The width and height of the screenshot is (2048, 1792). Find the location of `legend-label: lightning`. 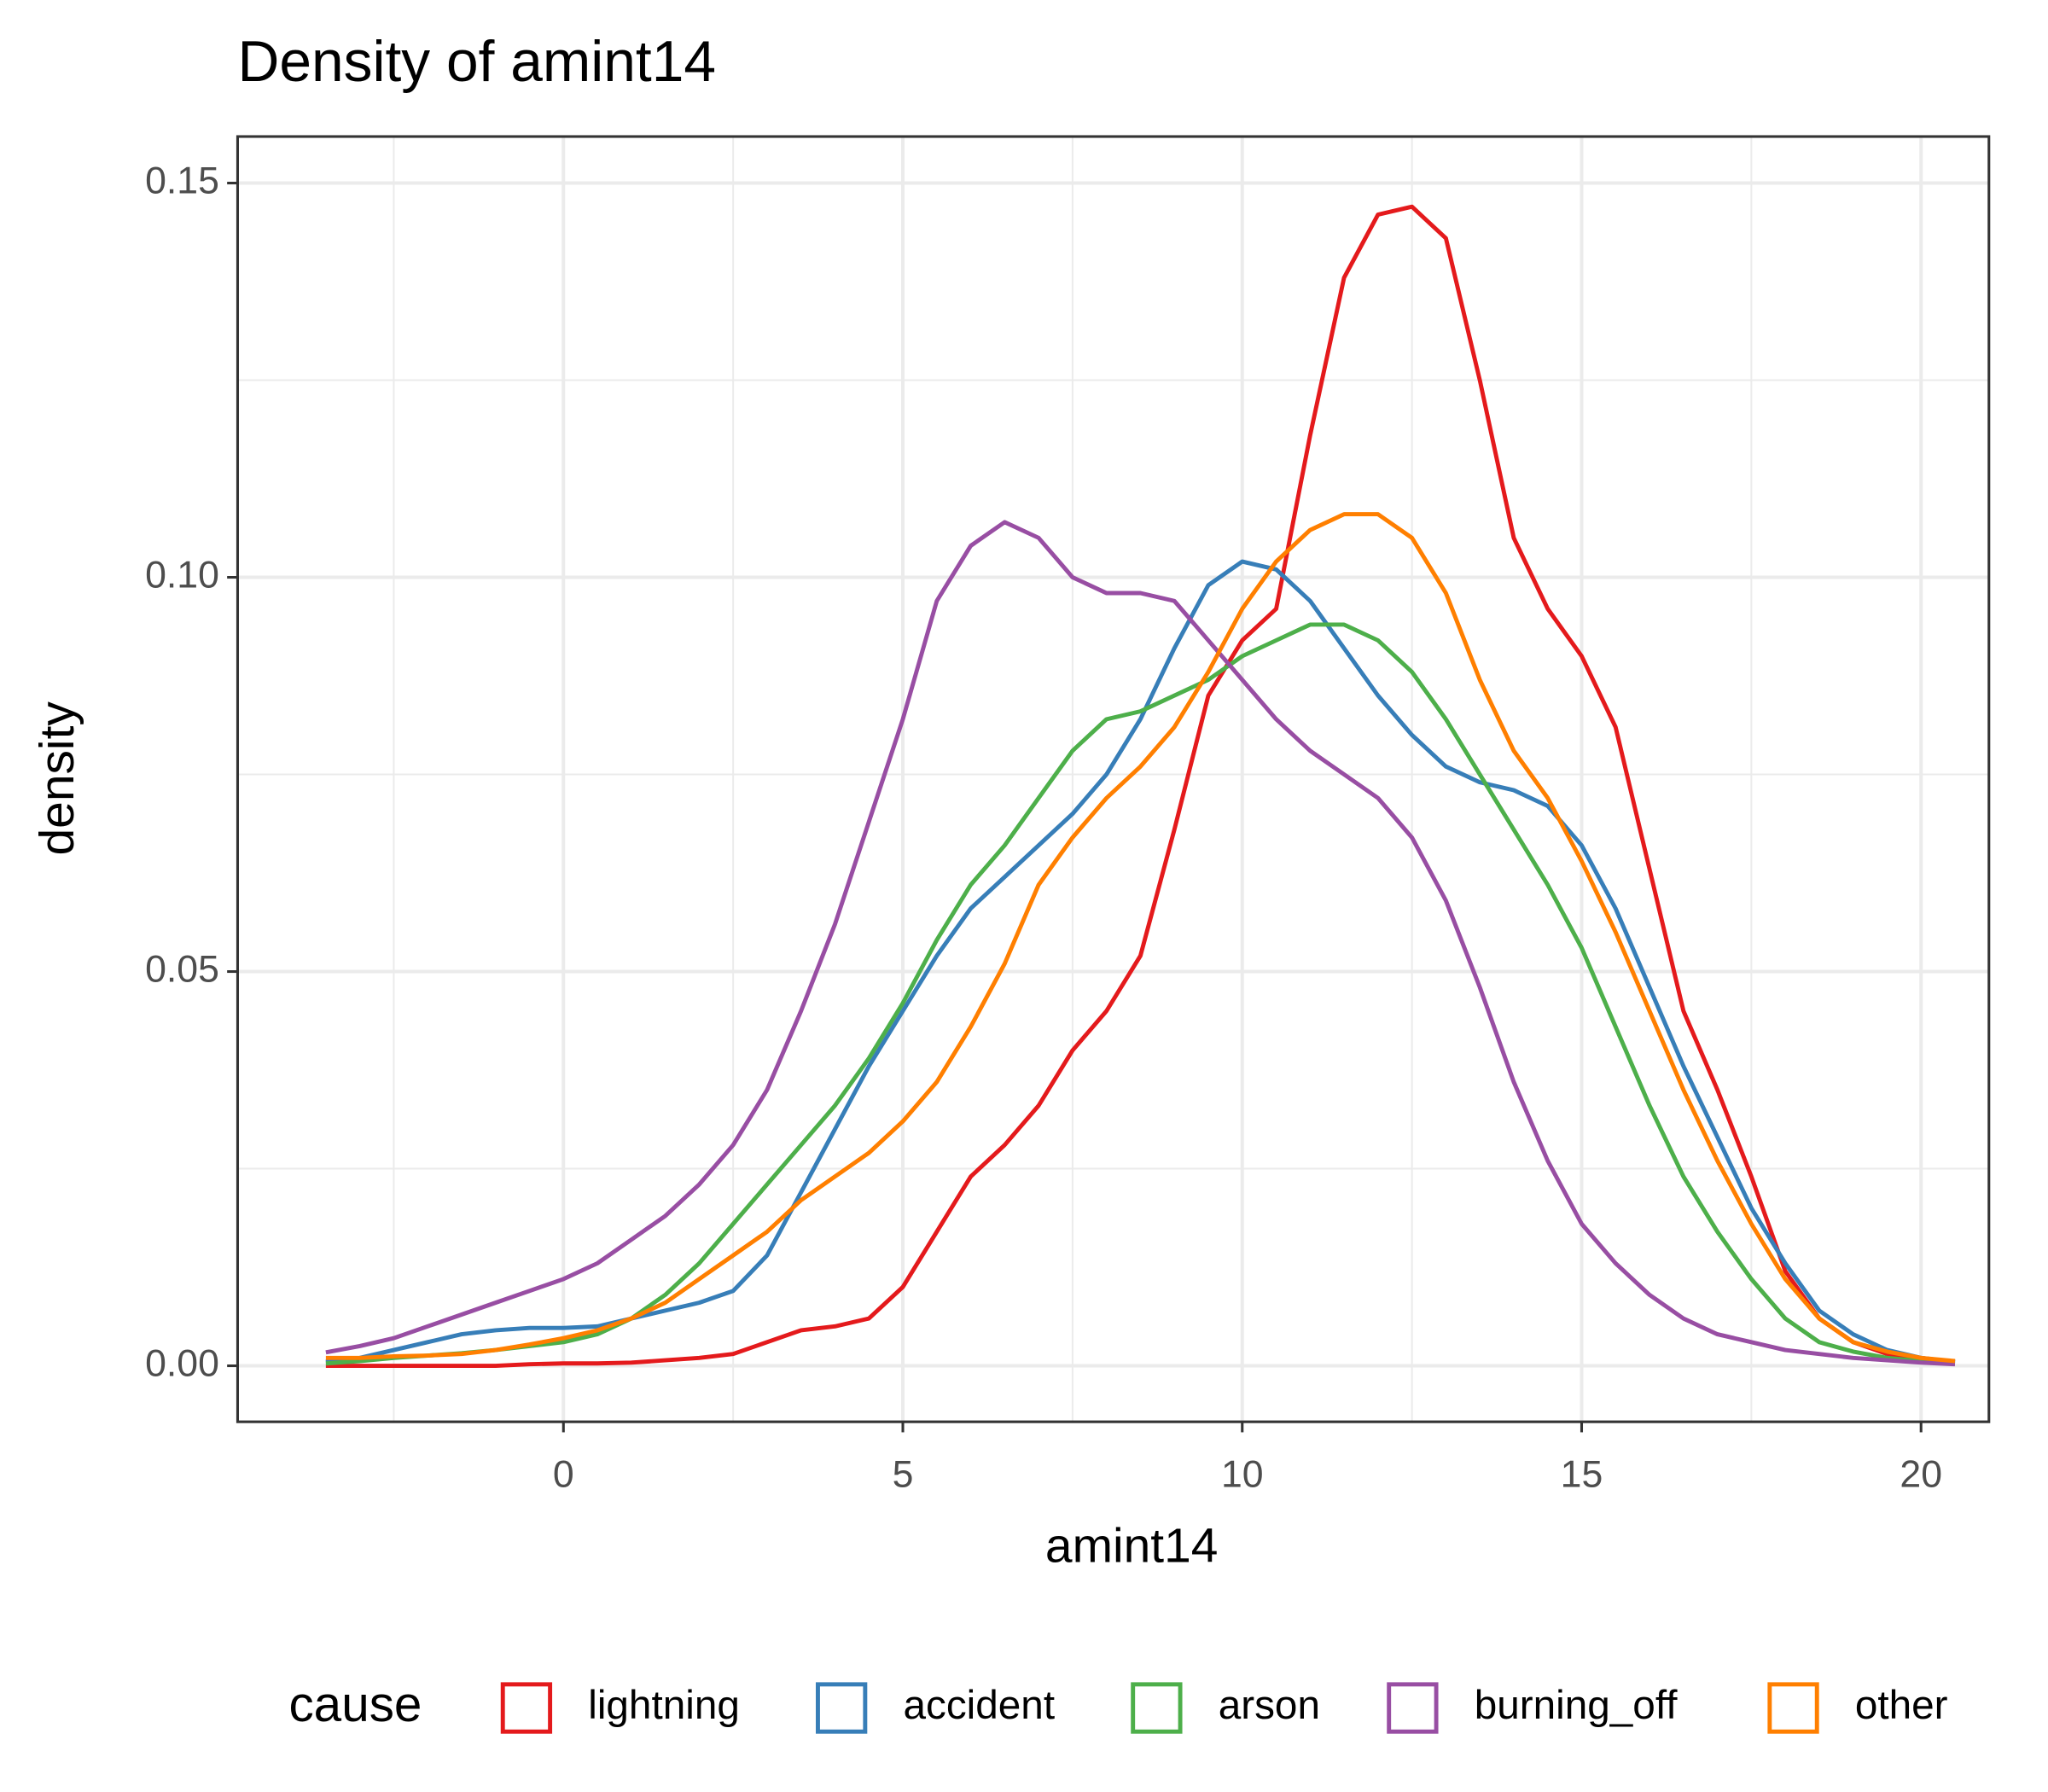

legend-label: lightning is located at coordinates (664, 1705).